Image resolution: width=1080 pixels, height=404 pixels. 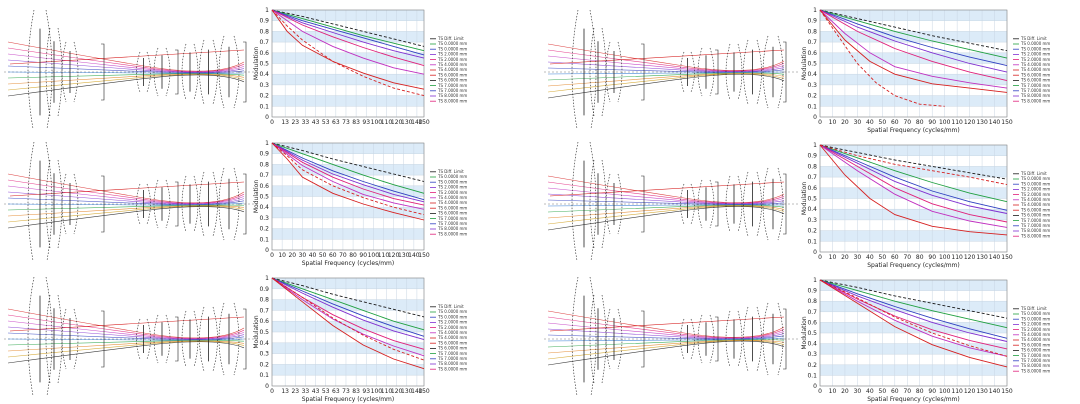 What do you see at coordinates (303, 255) in the screenshot?
I see `x-tick-label: 30` at bounding box center [303, 255].